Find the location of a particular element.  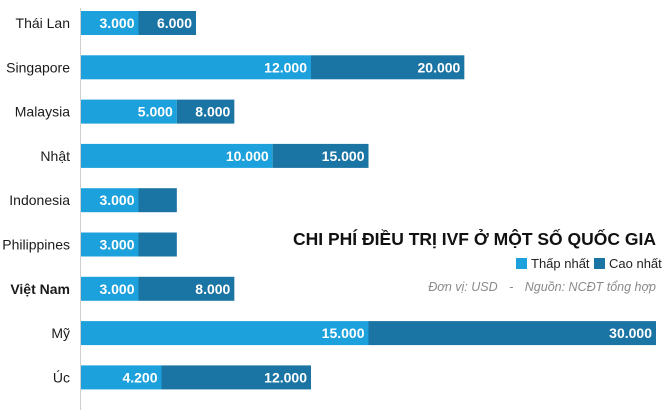

category-label-thai-lan: Thái Lan is located at coordinates (43, 23).